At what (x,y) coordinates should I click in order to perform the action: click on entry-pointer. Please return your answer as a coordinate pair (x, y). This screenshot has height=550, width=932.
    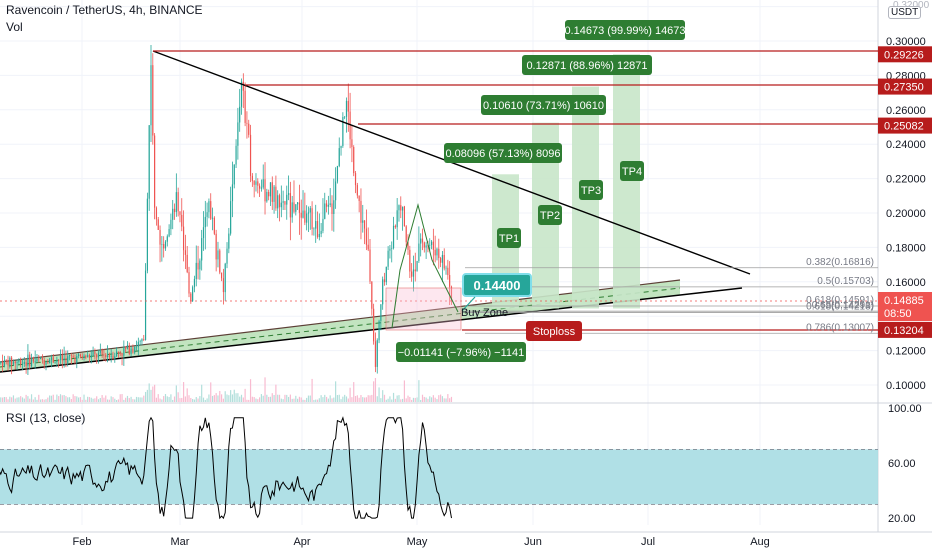
    Looking at the image, I should click on (468, 304).